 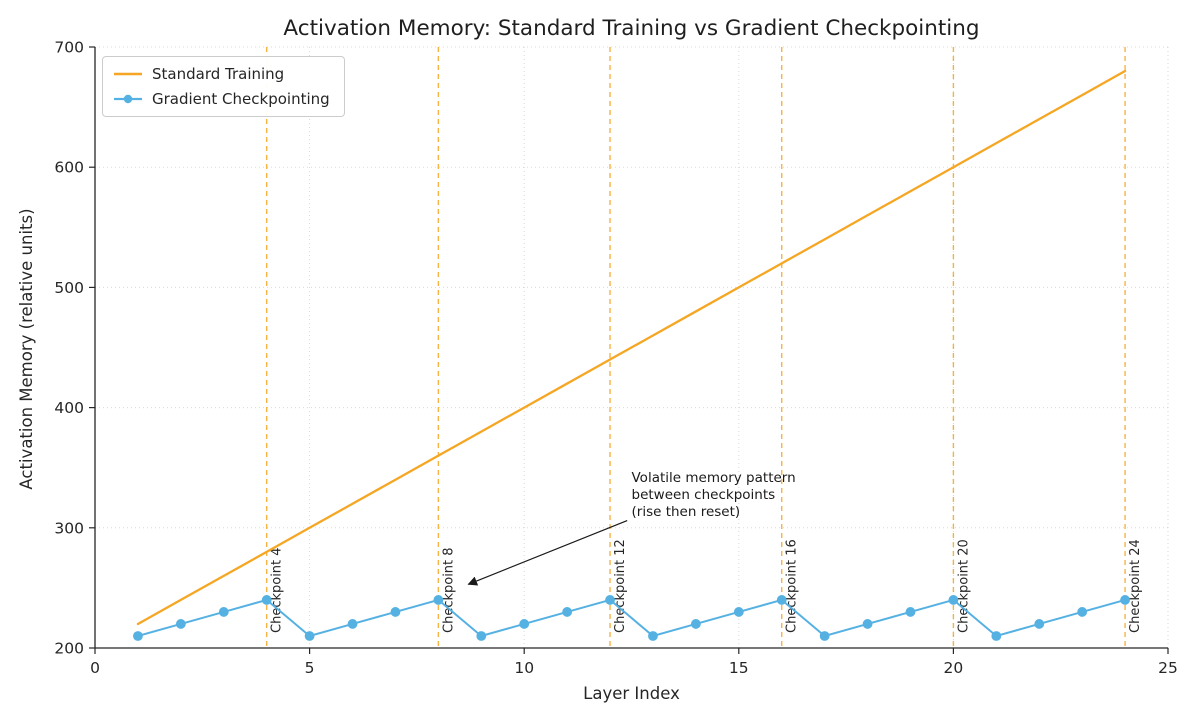 I want to click on y-tick-label: 700, so click(x=69, y=48).